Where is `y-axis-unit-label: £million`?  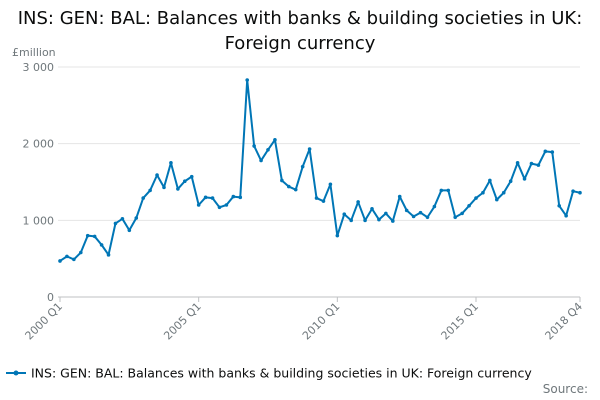 y-axis-unit-label: £million is located at coordinates (34, 52).